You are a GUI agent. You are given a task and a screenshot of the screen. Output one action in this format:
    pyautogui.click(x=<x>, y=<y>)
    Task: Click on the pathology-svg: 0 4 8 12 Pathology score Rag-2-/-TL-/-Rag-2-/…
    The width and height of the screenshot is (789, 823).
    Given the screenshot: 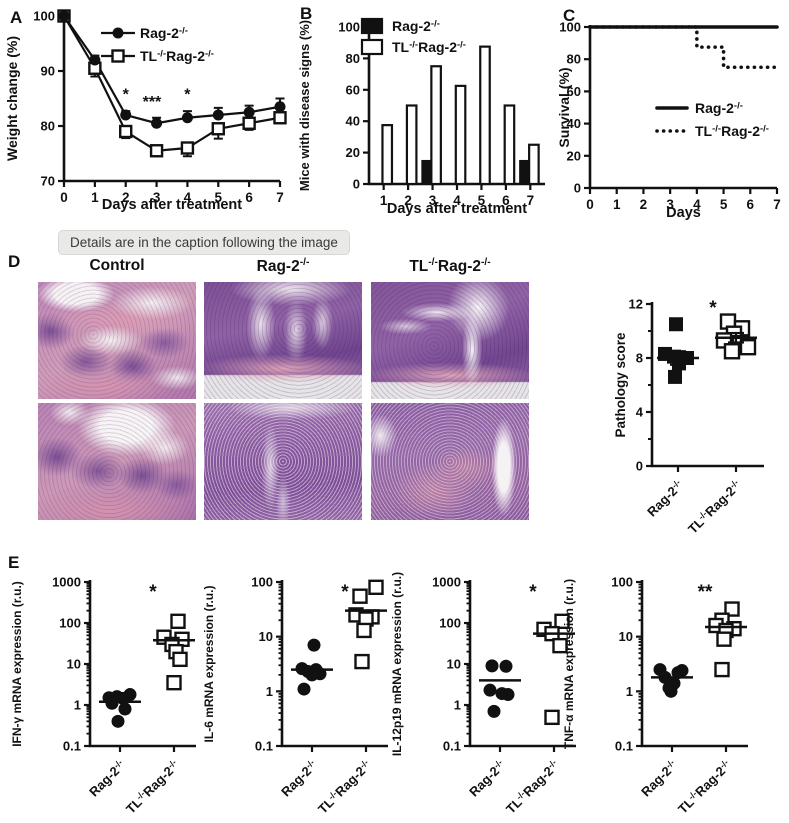 What is the action you would take?
    pyautogui.click(x=688, y=417)
    